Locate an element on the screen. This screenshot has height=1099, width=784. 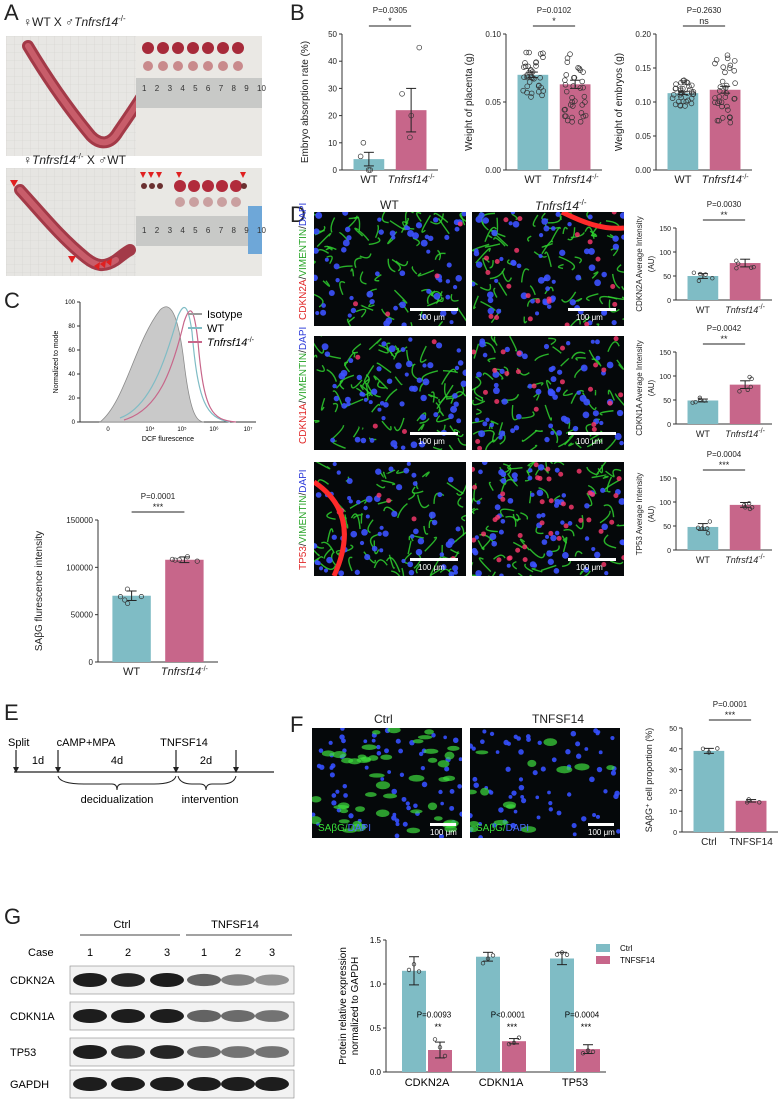
interv-brace is located at coordinates (207, 783).